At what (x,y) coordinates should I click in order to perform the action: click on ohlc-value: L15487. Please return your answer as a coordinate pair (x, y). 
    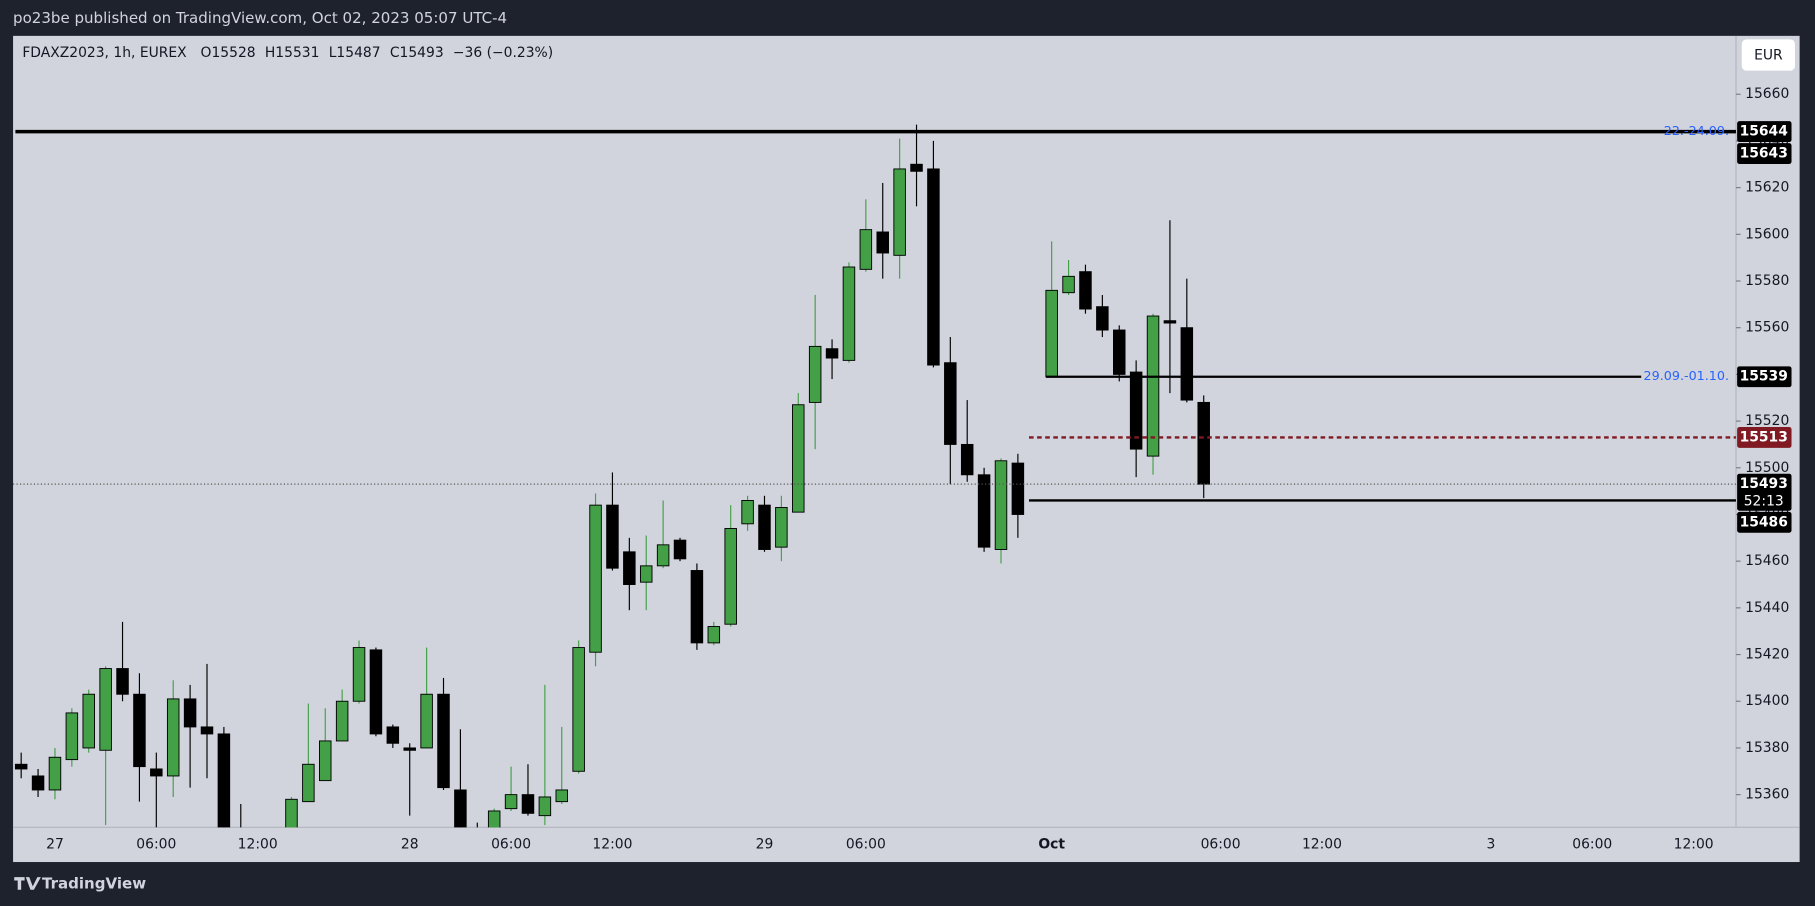
    Looking at the image, I should click on (355, 53).